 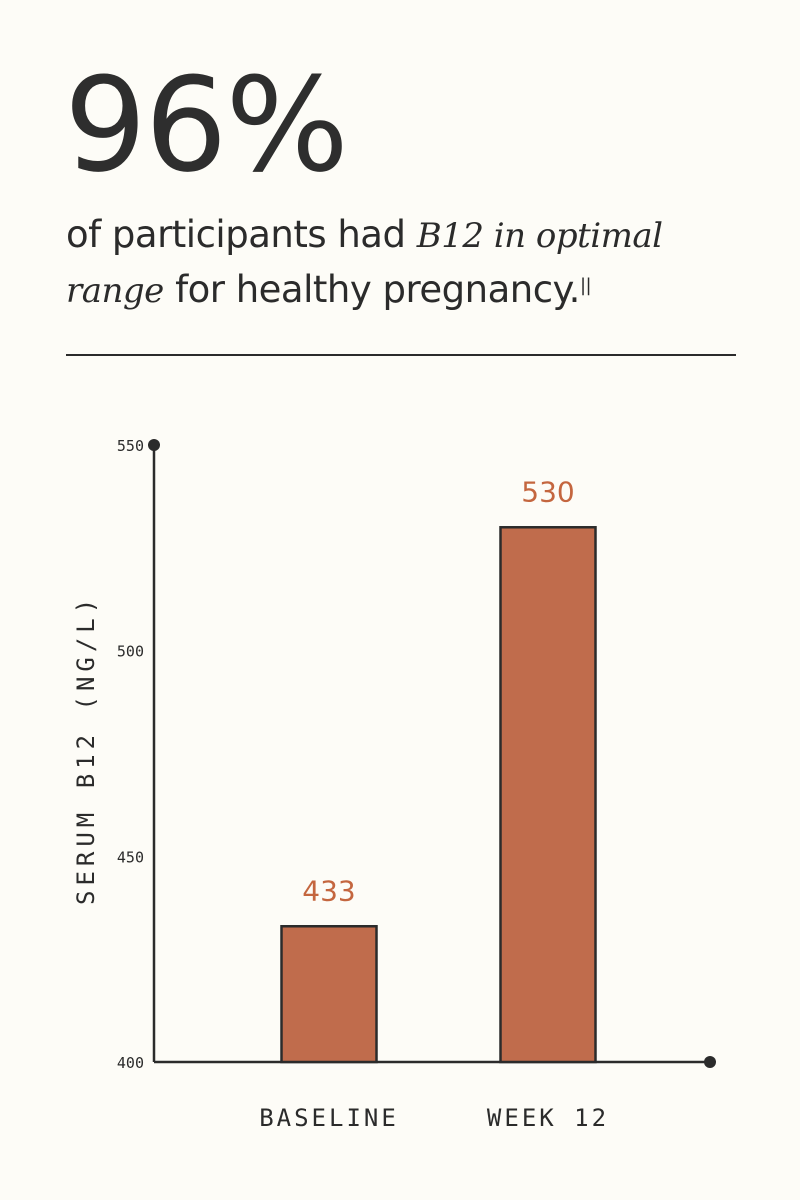 What do you see at coordinates (130, 652) in the screenshot?
I see `y-tick-label-500: 500` at bounding box center [130, 652].